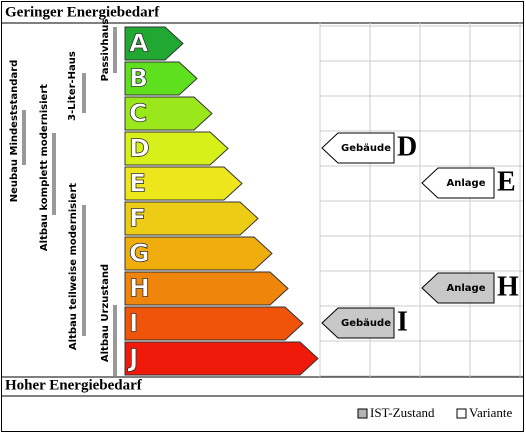 Image resolution: width=526 pixels, height=434 pixels. I want to click on standard-label: Passivhaus, so click(105, 50).